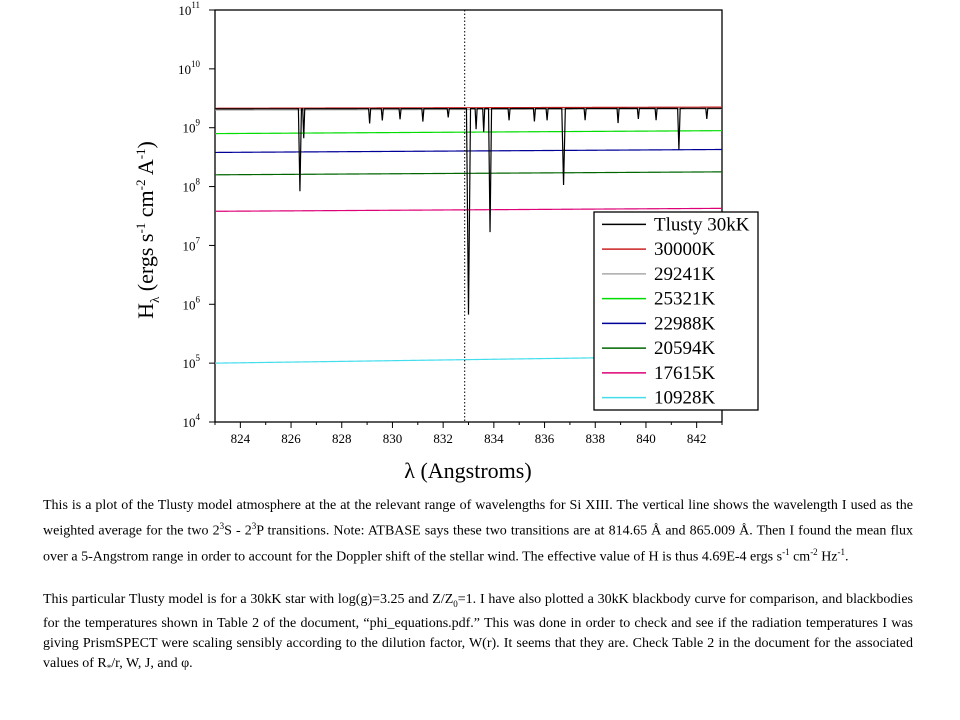  Describe the element at coordinates (685, 249) in the screenshot. I see `legend-label: 30000K` at that location.